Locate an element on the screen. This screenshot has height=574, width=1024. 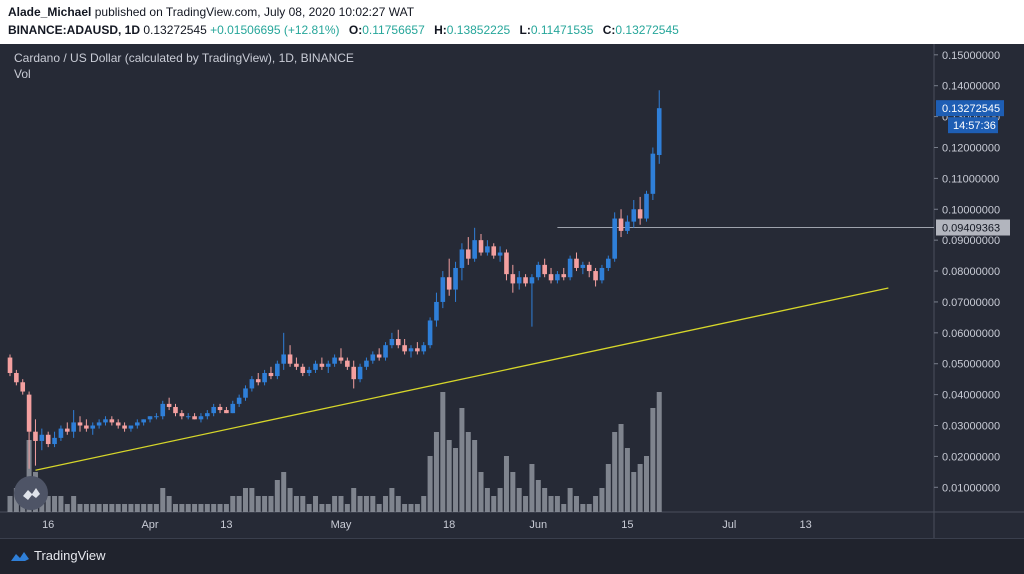
author-name: Alade_Michael is located at coordinates (50, 12).